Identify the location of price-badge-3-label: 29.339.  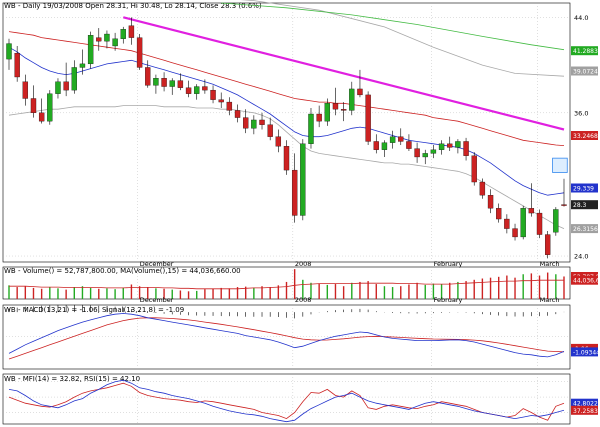
(583, 189).